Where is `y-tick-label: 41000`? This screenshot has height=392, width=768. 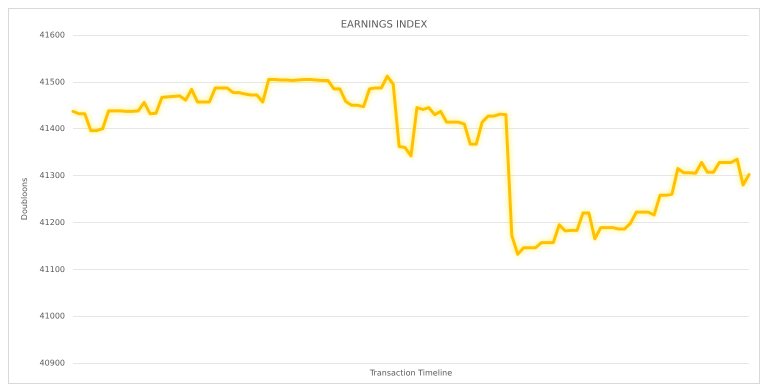
y-tick-label: 41000 is located at coordinates (52, 316).